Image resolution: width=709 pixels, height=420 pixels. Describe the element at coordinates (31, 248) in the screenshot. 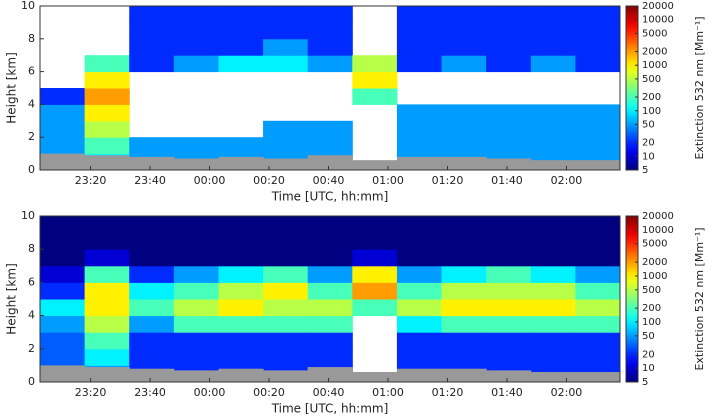

I see `y-tick-label: 8` at that location.